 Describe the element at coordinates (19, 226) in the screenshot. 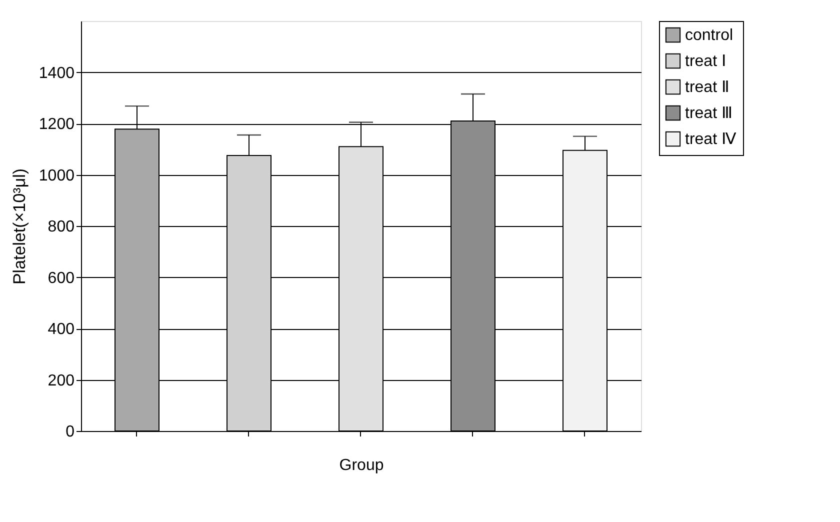

I see `y-axis-title: Platelet(×10³μl)` at that location.